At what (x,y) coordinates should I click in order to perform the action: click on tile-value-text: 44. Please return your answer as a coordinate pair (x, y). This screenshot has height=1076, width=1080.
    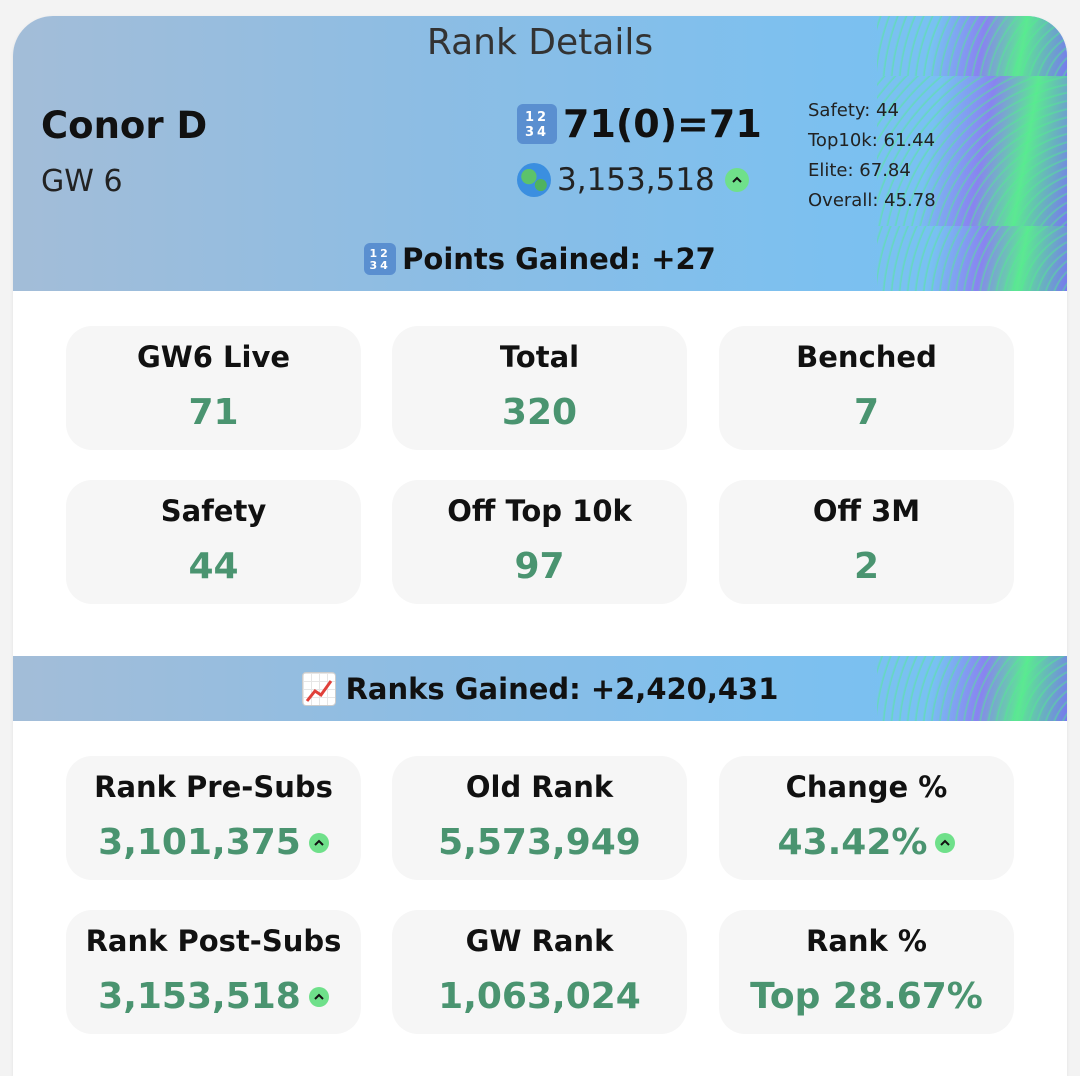
    Looking at the image, I should click on (213, 566).